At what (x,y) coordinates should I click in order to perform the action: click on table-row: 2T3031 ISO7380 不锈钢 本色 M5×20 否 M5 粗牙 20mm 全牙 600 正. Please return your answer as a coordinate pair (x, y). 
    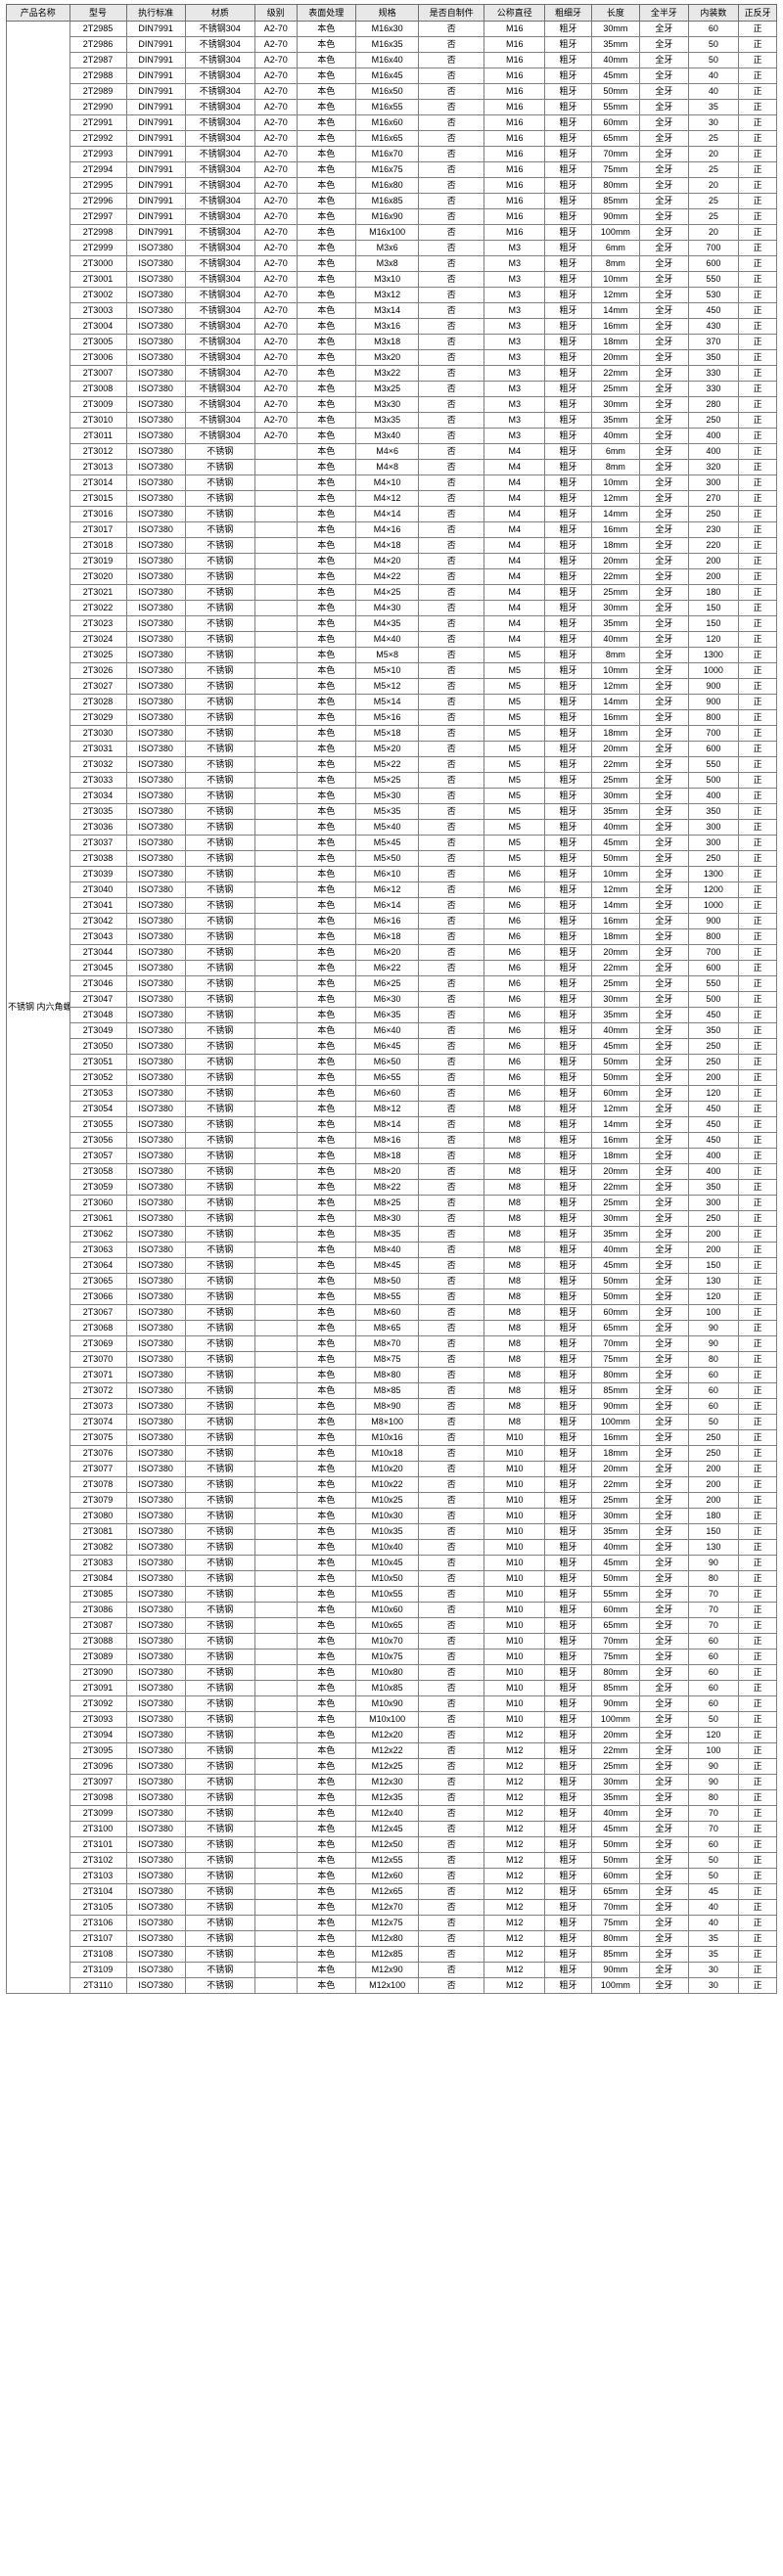
    Looking at the image, I should click on (392, 749).